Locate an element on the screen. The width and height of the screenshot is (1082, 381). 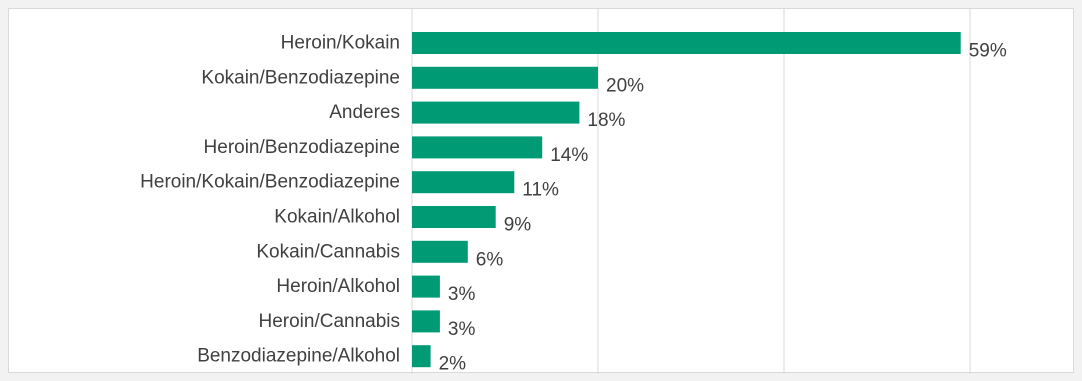
category-label-5: Kokain/Alkohol is located at coordinates (337, 217).